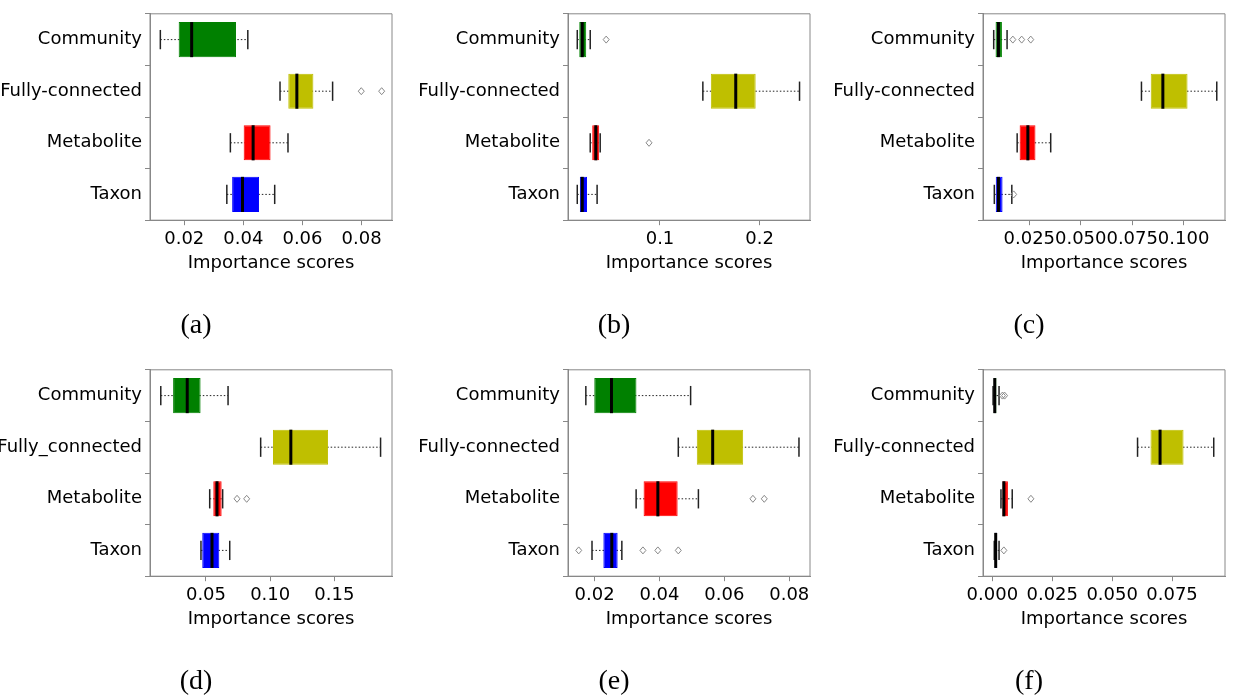 This screenshot has height=698, width=1233. What do you see at coordinates (1183, 237) in the screenshot?
I see `x-tick-label: 0.100` at bounding box center [1183, 237].